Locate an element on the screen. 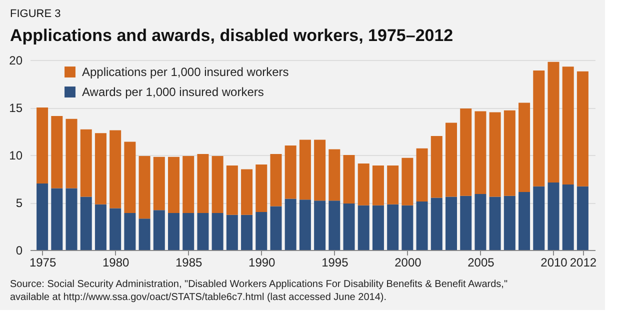  y-tick-label: 5 is located at coordinates (19, 203).